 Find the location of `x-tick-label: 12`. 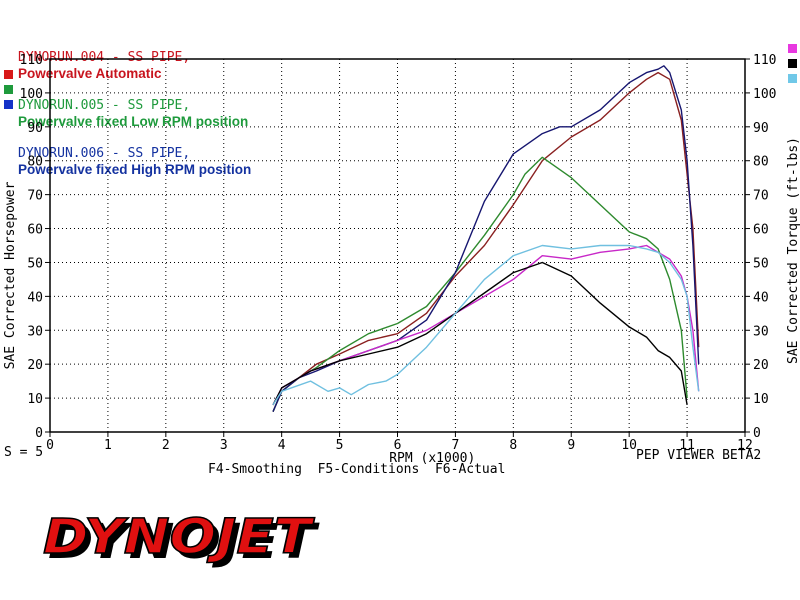

x-tick-label: 12 is located at coordinates (745, 445).